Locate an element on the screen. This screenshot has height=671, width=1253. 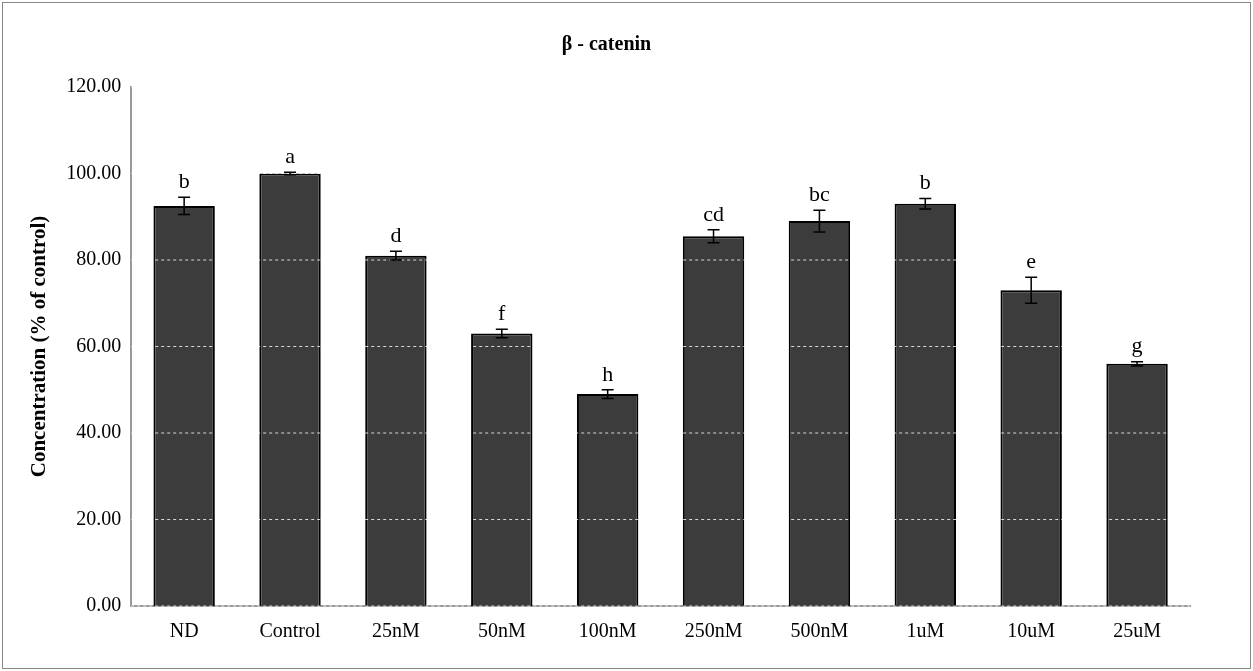
annotation: a is located at coordinates (290, 155).